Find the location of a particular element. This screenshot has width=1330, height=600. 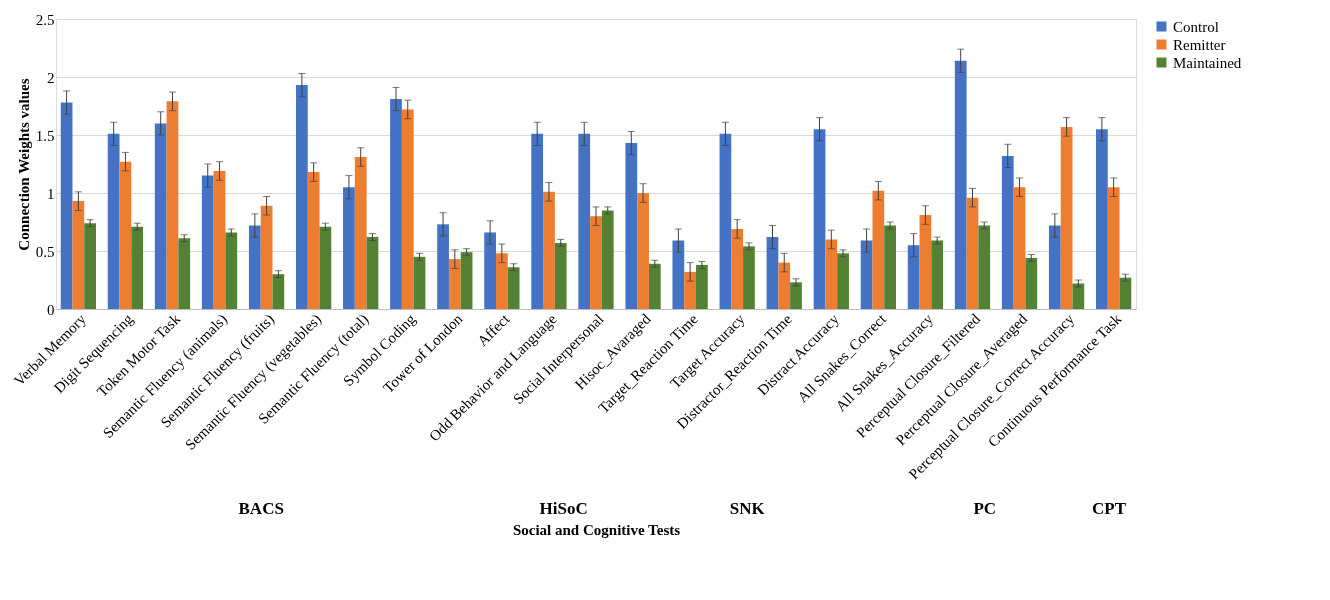

legend-label: Maintained is located at coordinates (1207, 62).